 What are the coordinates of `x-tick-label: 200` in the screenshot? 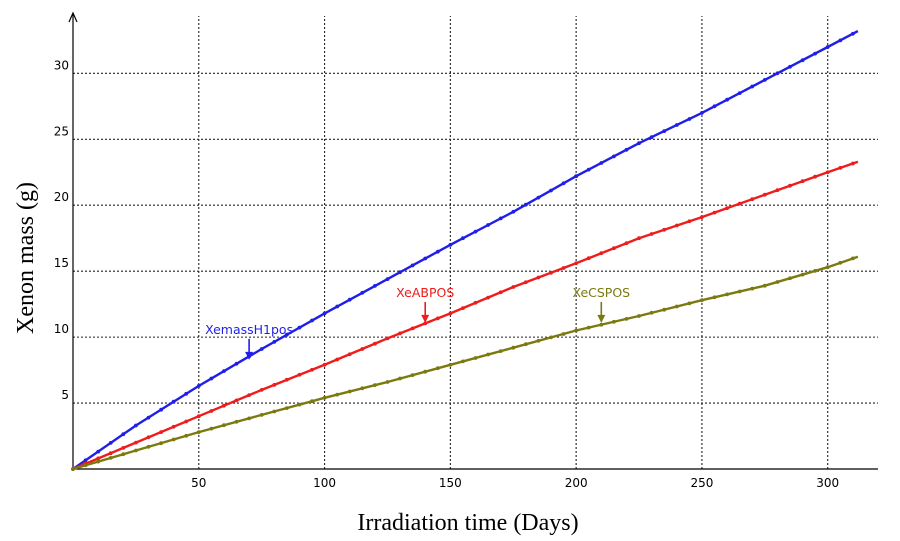 It's located at (576, 483).